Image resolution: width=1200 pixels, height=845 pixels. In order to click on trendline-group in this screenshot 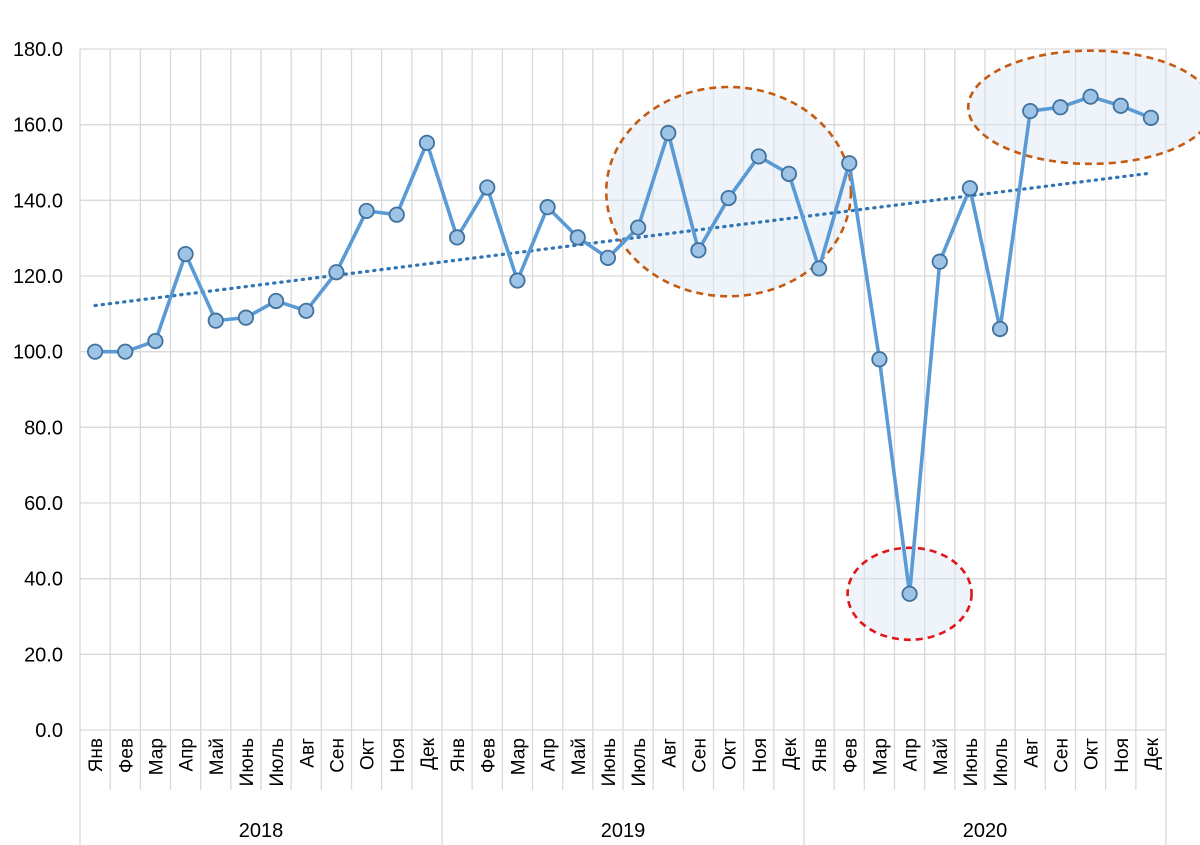, I will do `click(623, 239)`.